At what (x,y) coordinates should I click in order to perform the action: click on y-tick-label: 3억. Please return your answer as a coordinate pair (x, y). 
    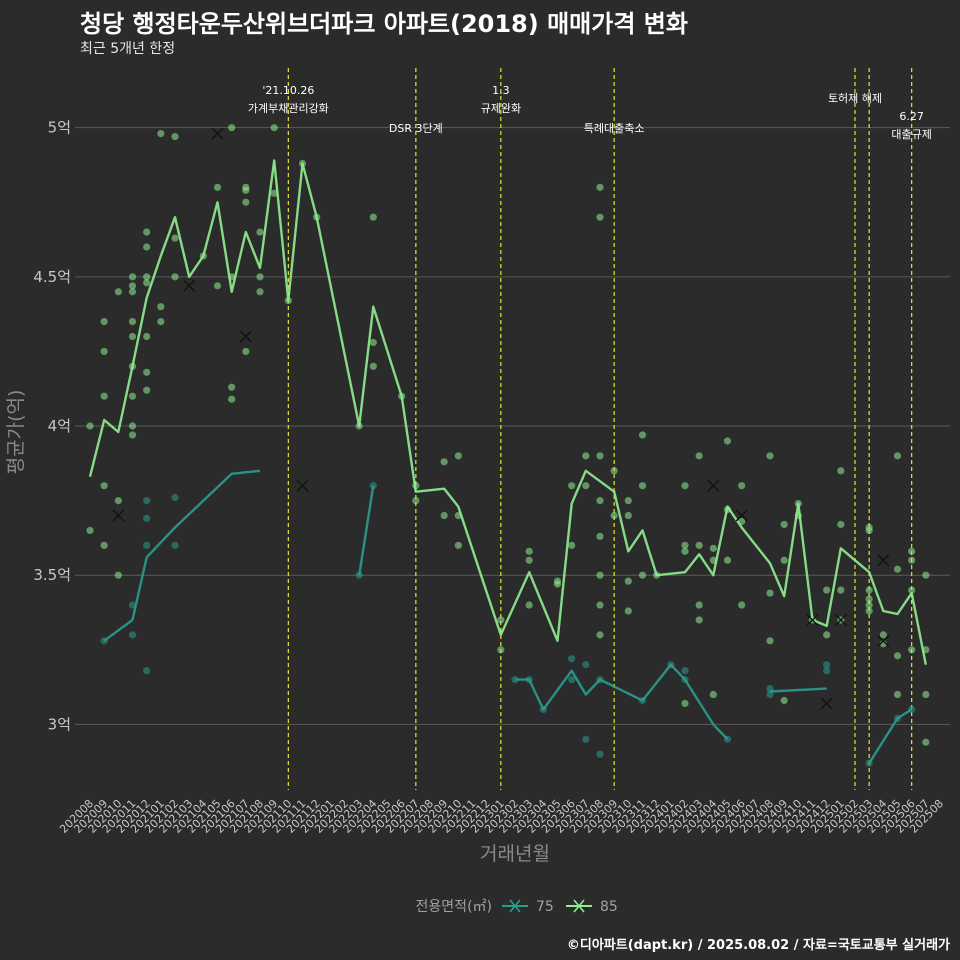
    Looking at the image, I should click on (59, 724).